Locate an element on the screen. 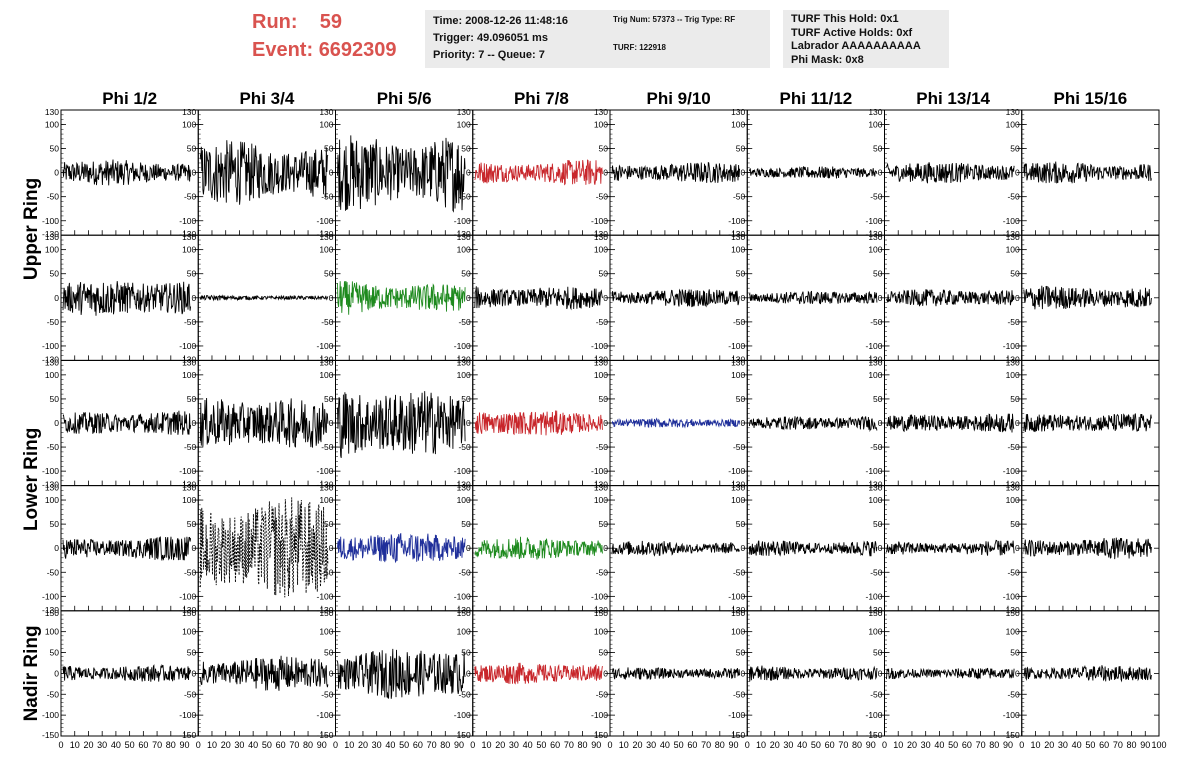 Image resolution: width=1196 pixels, height=772 pixels. x-tick-label: 40 is located at coordinates (253, 745).